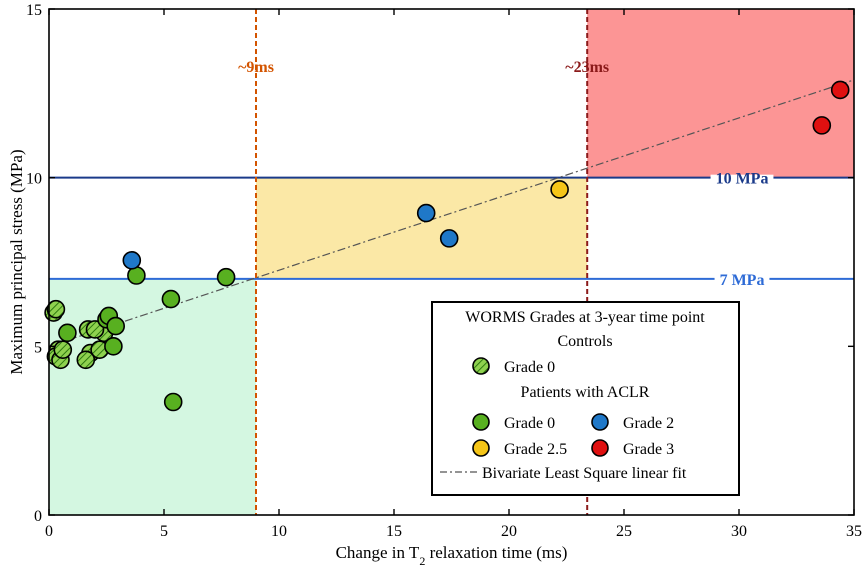  I want to click on legend-label-grade-3: Grade 3, so click(648, 449).